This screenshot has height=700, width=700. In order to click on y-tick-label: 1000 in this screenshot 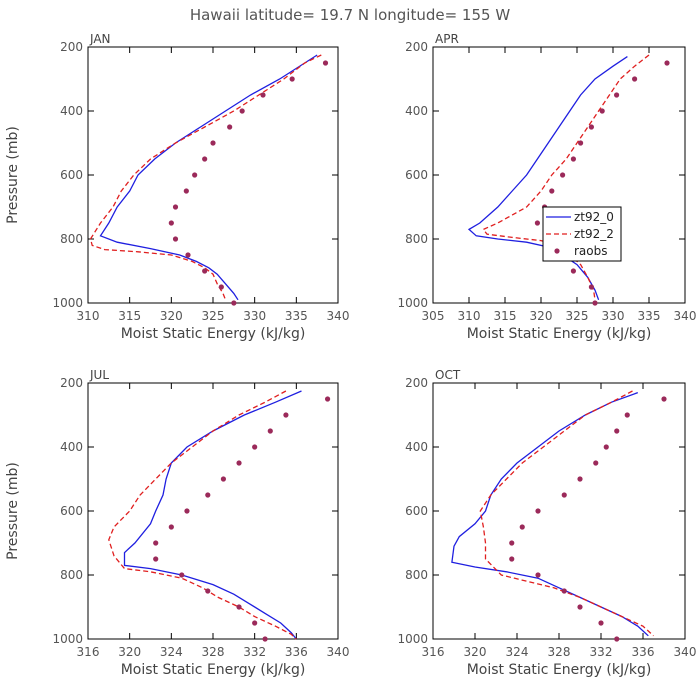, I will do `click(412, 303)`.